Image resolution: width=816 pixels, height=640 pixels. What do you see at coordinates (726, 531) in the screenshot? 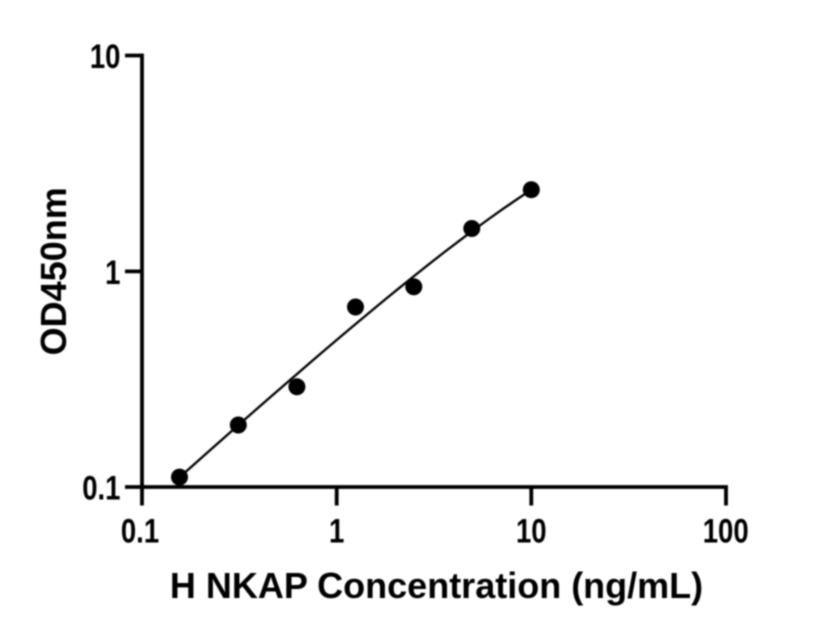
I see `svg-text: 100` at bounding box center [726, 531].